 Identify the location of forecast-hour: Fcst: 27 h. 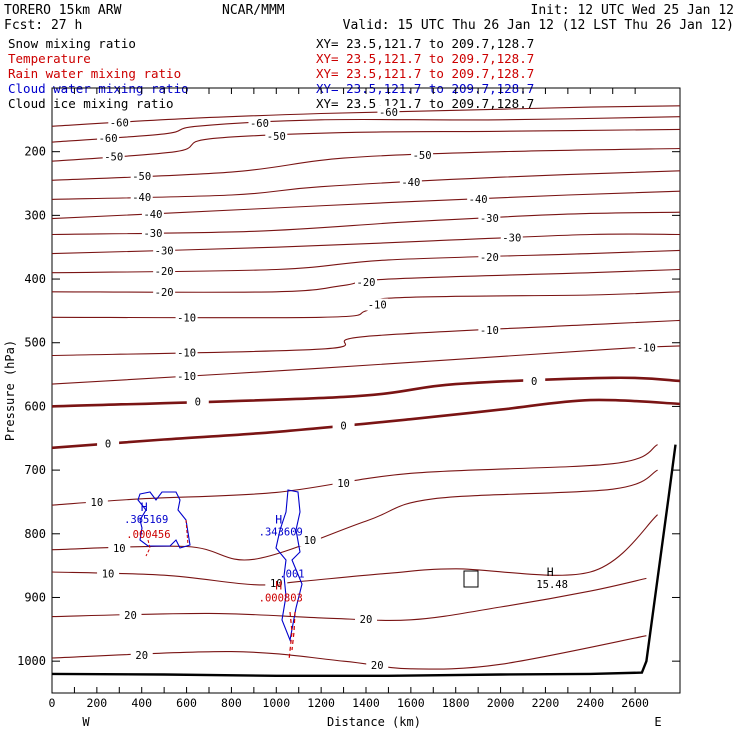
(43, 25).